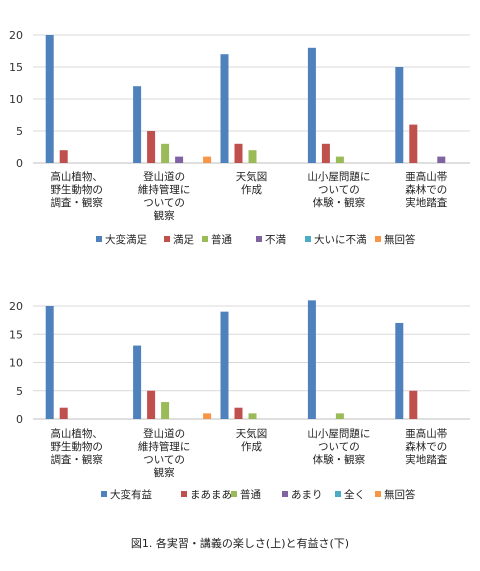 This screenshot has height=571, width=480. What do you see at coordinates (240, 543) in the screenshot?
I see `figure-caption: 図1. 各実習・講義の楽しさ(上)と有益さ(下)` at bounding box center [240, 543].